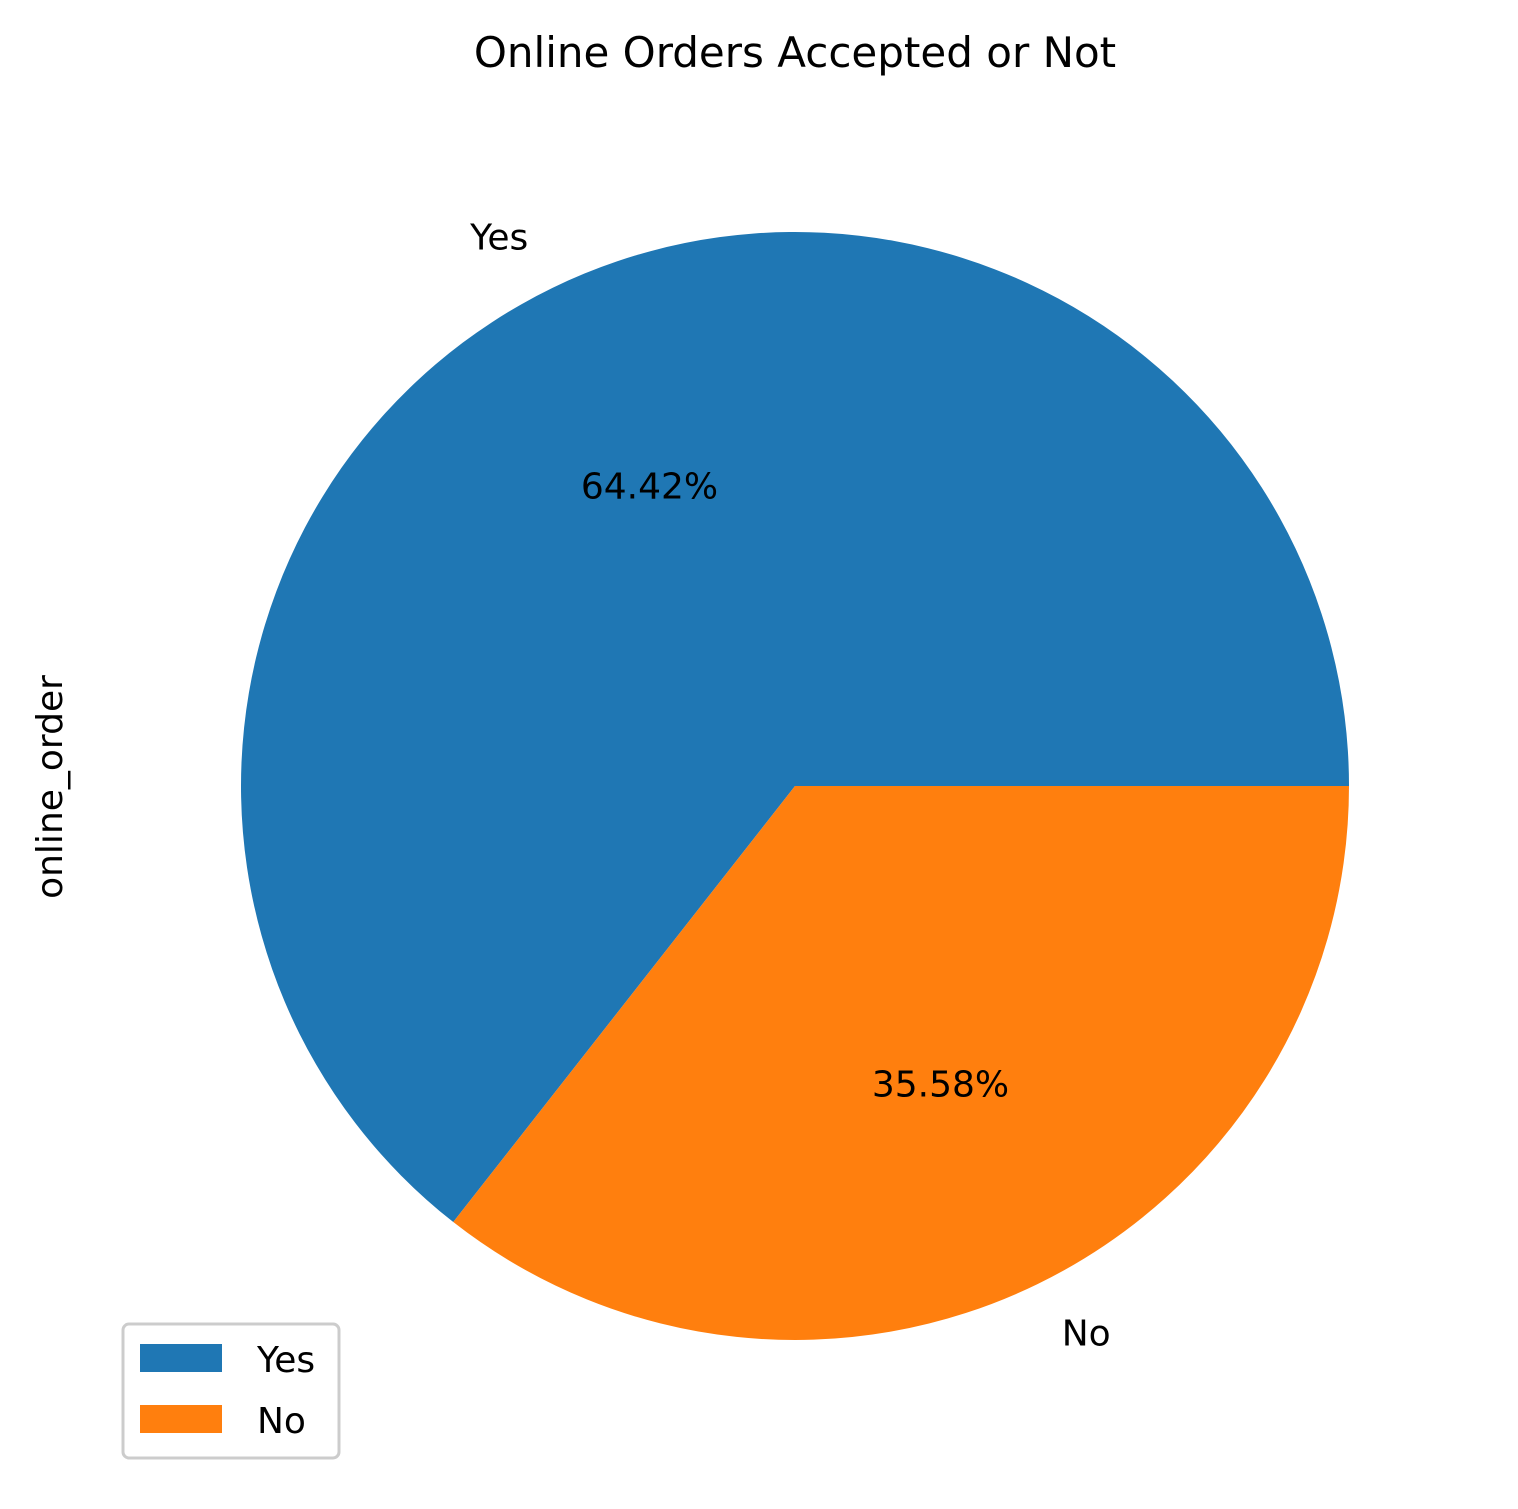 This screenshot has height=1509, width=1518. I want to click on legend-label-yes: Yes, so click(285, 1360).